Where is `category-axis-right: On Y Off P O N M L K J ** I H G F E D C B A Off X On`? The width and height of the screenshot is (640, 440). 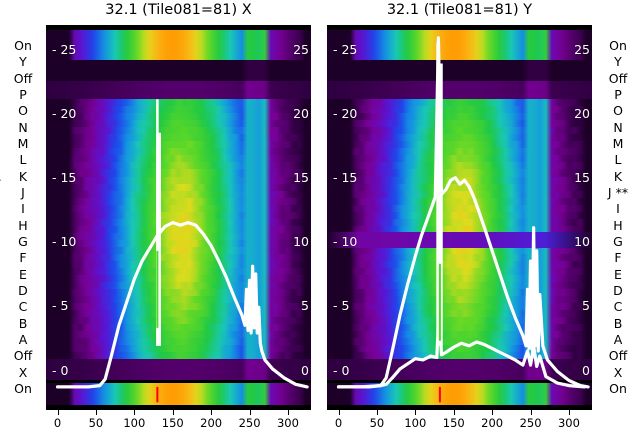
category-axis-right: On Y Off P O N M L K J ** I H G F E D C B A Off X On is located at coordinates (618, 217).